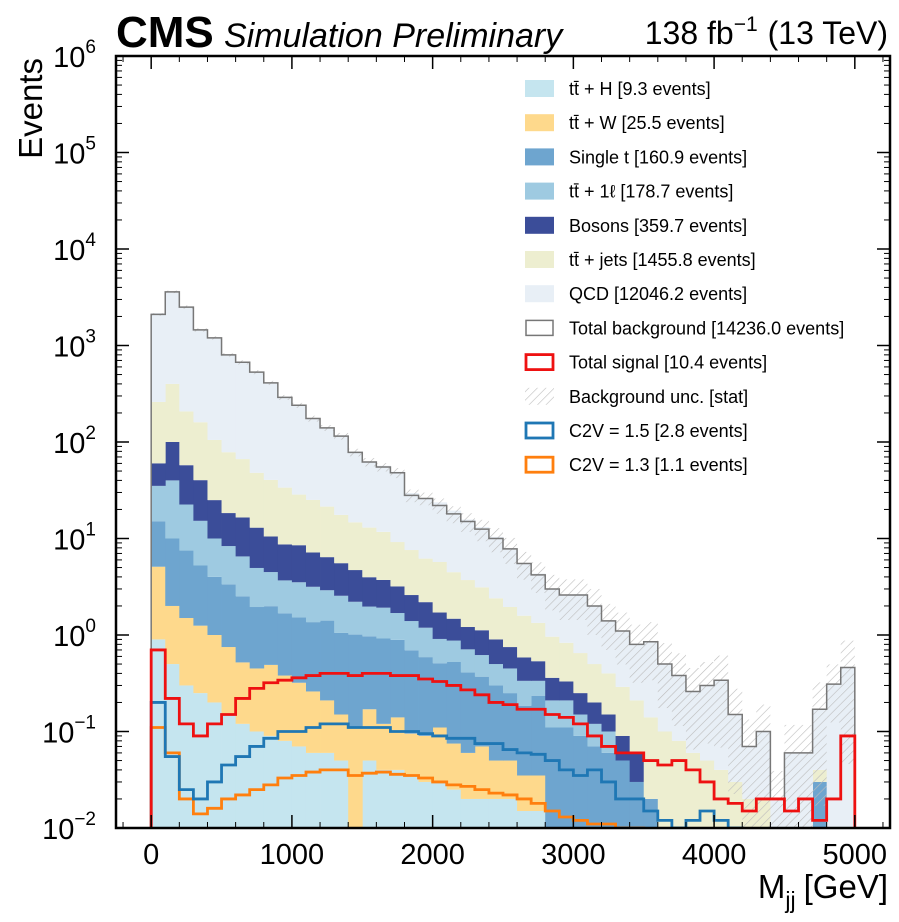  Describe the element at coordinates (74, 345) in the screenshot. I see `y-tick-label-5: 10³` at that location.